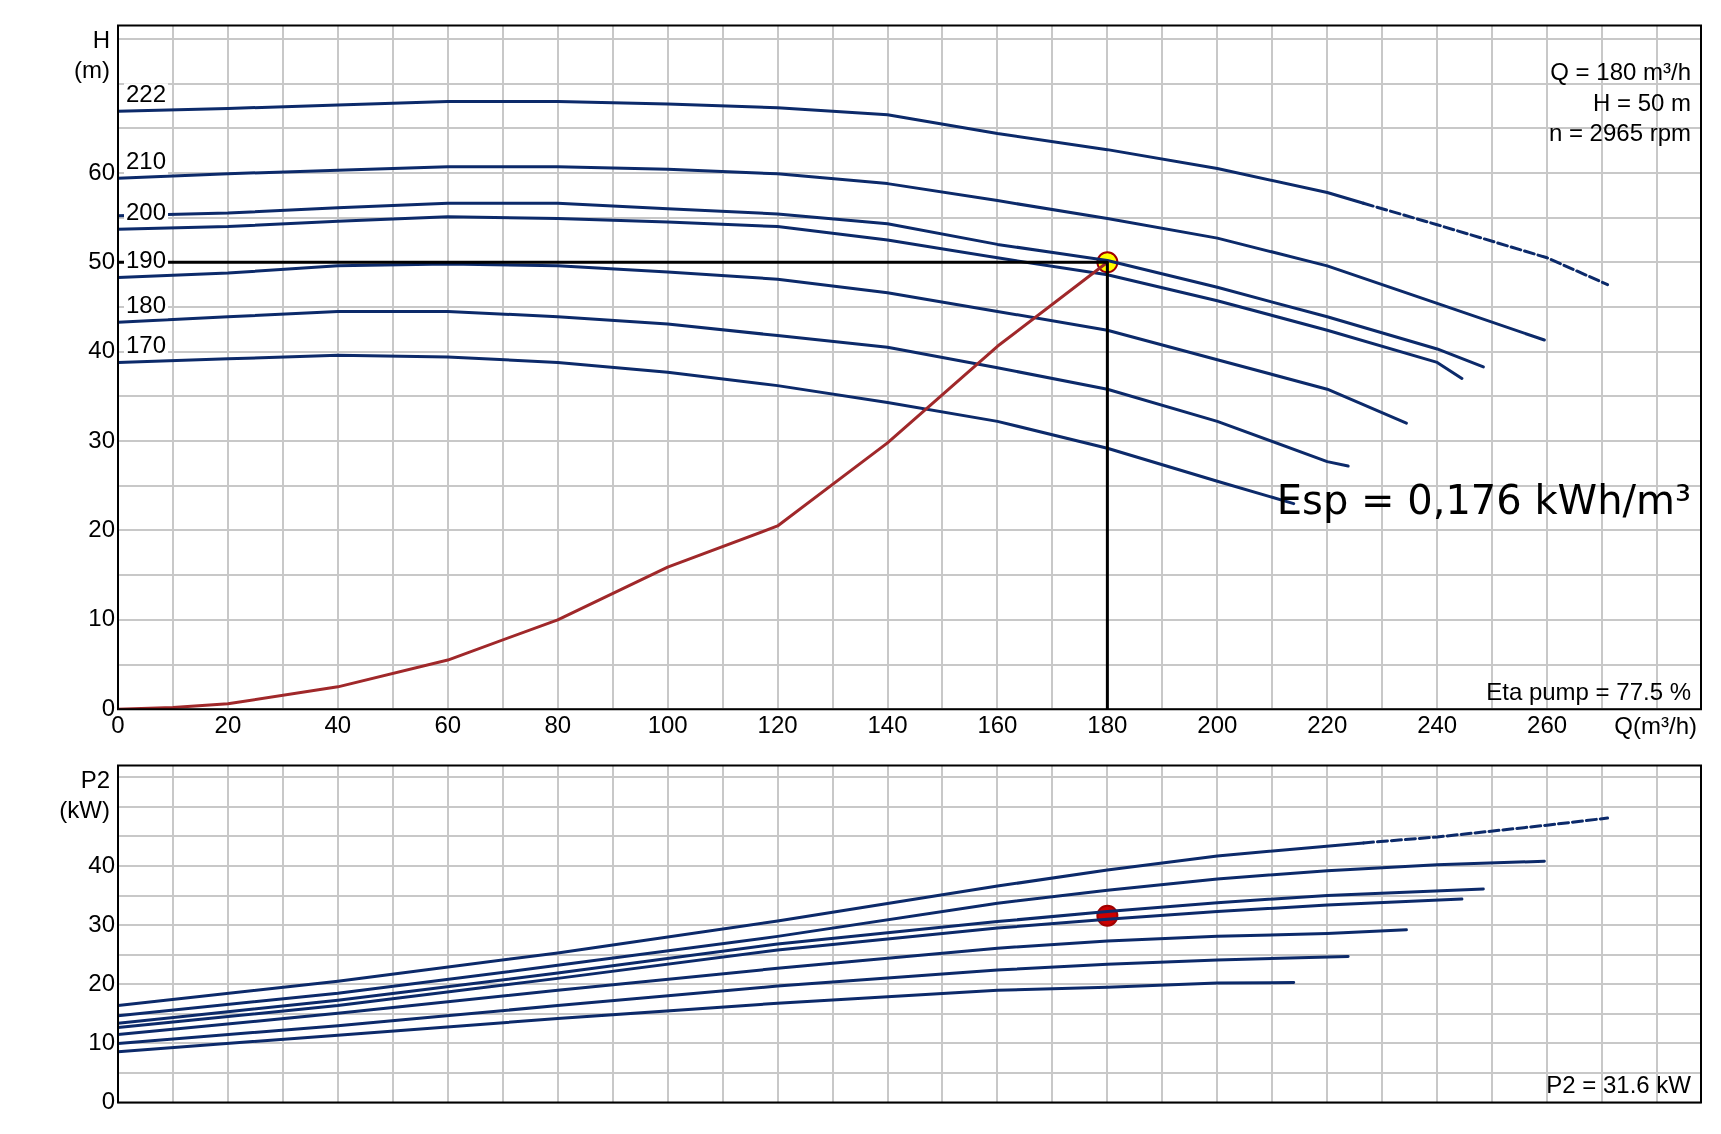  What do you see at coordinates (448, 725) in the screenshot?
I see `x-tick-label: 60` at bounding box center [448, 725].